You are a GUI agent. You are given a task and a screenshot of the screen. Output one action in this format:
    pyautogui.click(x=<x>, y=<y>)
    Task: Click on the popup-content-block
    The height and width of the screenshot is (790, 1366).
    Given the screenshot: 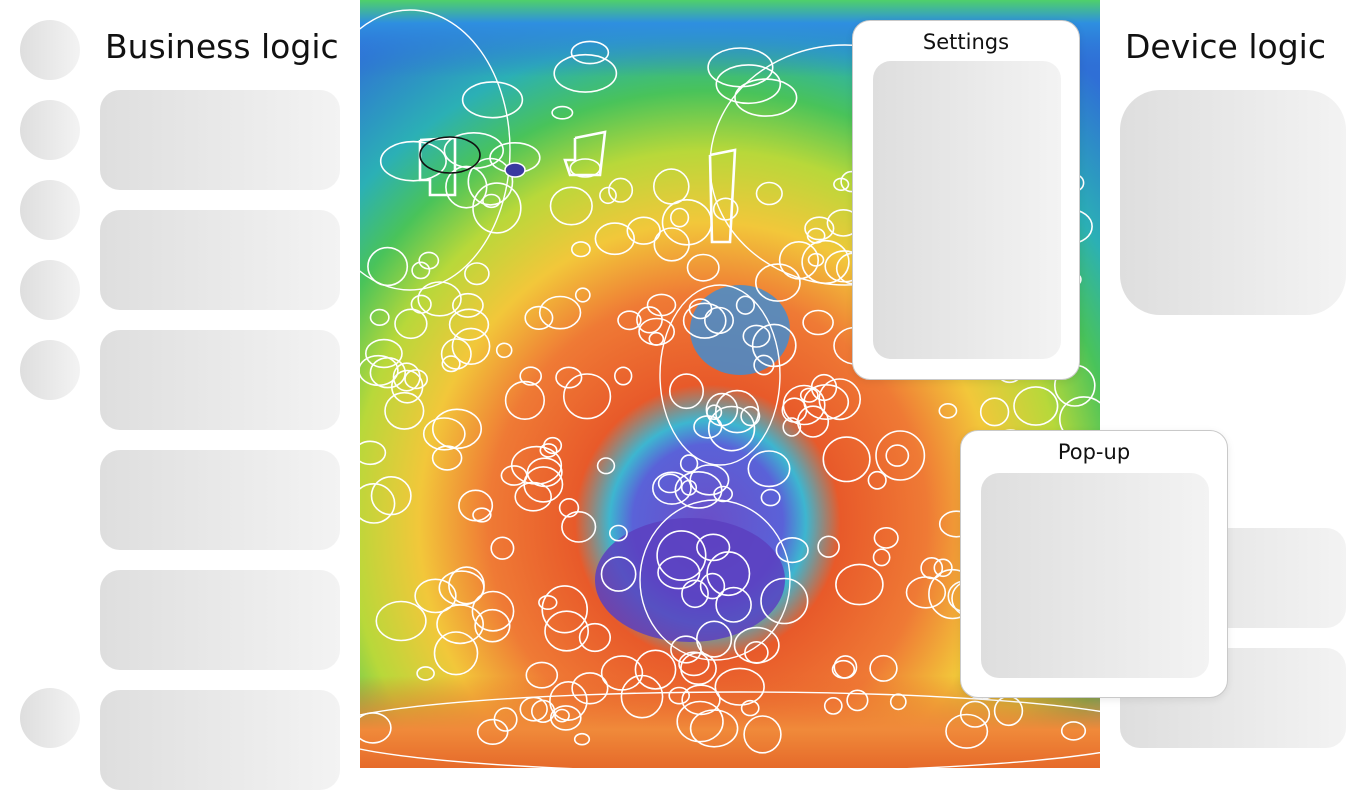 What is the action you would take?
    pyautogui.click(x=1095, y=575)
    